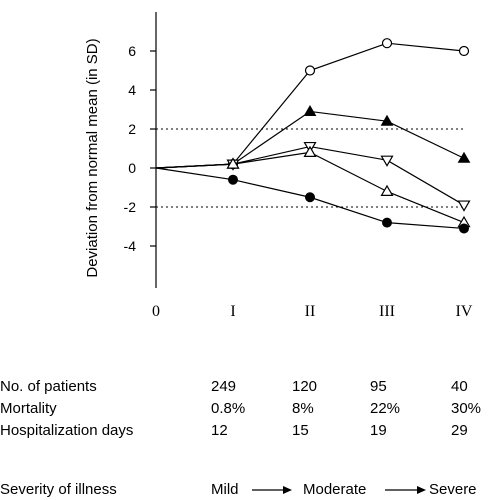 The width and height of the screenshot is (493, 500). I want to click on severity-severe: Severe, so click(453, 489).